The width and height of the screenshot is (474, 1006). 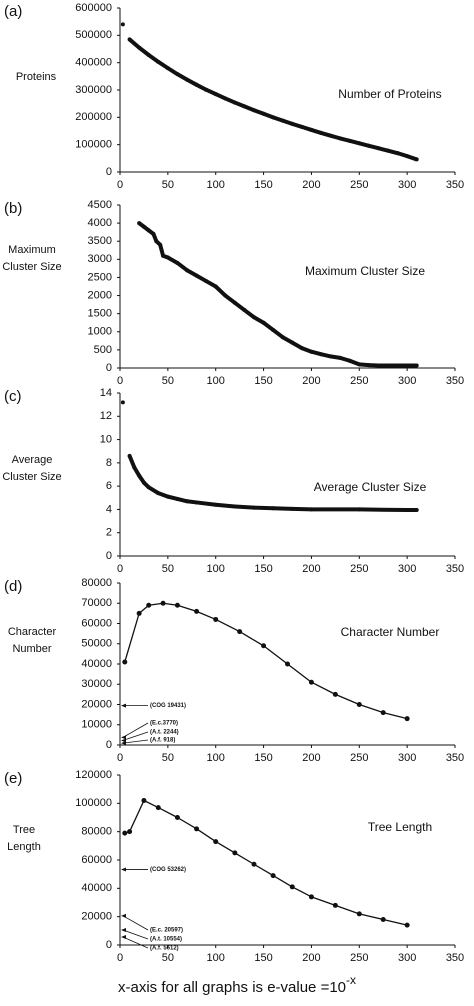 What do you see at coordinates (93, 90) in the screenshot?
I see `y-tick-label: 300000` at bounding box center [93, 90].